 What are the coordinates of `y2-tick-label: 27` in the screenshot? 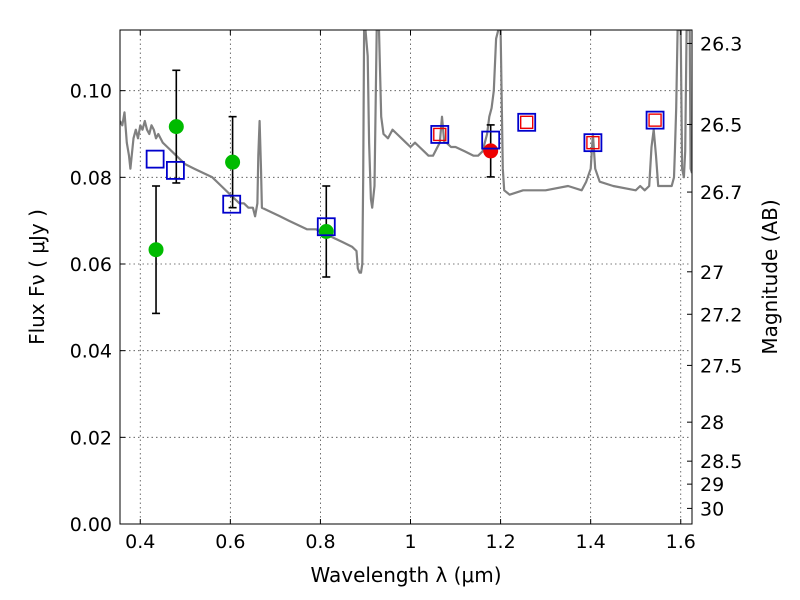 It's located at (712, 273).